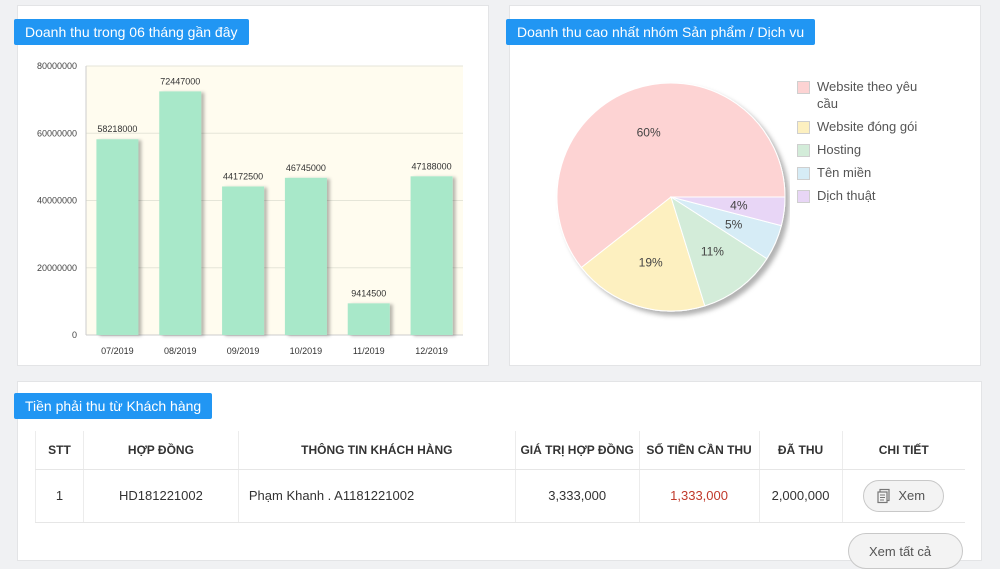 The image size is (1000, 569). Describe the element at coordinates (113, 406) in the screenshot. I see `receivables-panel-title: Tiền phải thu từ Khách hàng` at that location.